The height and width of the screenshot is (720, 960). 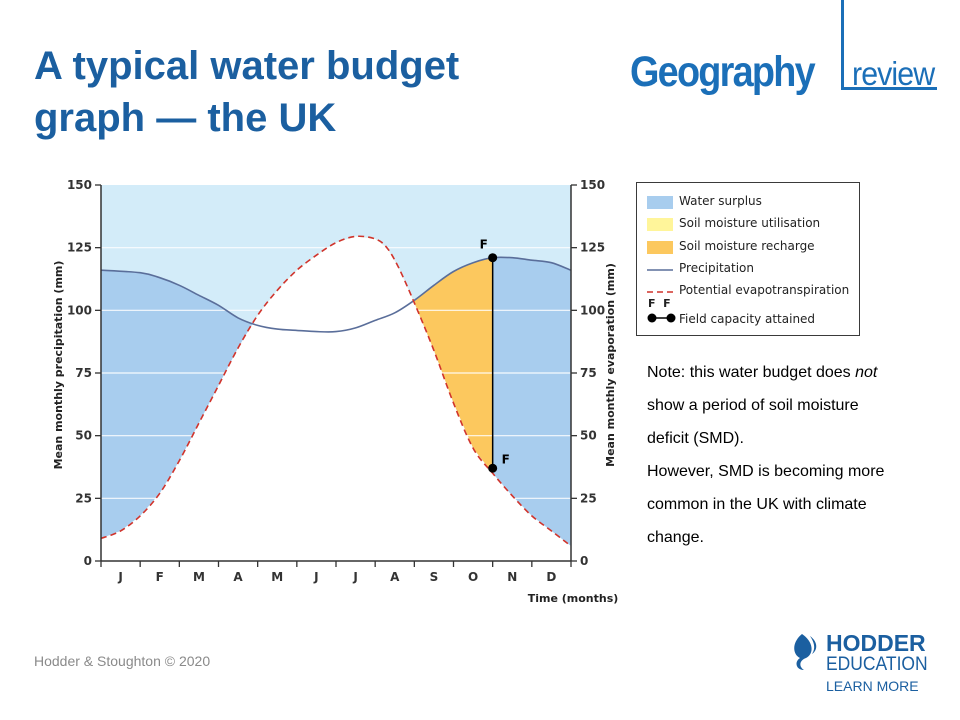 What do you see at coordinates (723, 72) in the screenshot?
I see `logo-geography-text: Geography` at bounding box center [723, 72].